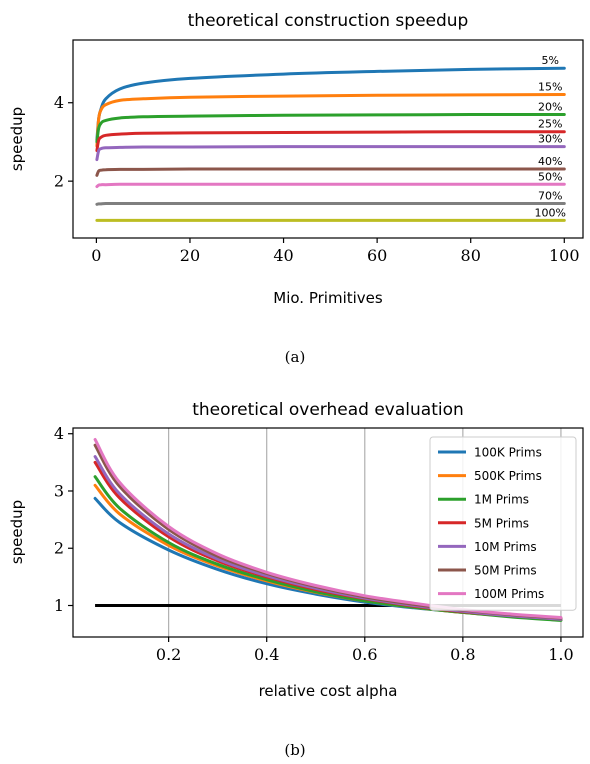  I want to click on chart-a-caption: (a), so click(295, 357).